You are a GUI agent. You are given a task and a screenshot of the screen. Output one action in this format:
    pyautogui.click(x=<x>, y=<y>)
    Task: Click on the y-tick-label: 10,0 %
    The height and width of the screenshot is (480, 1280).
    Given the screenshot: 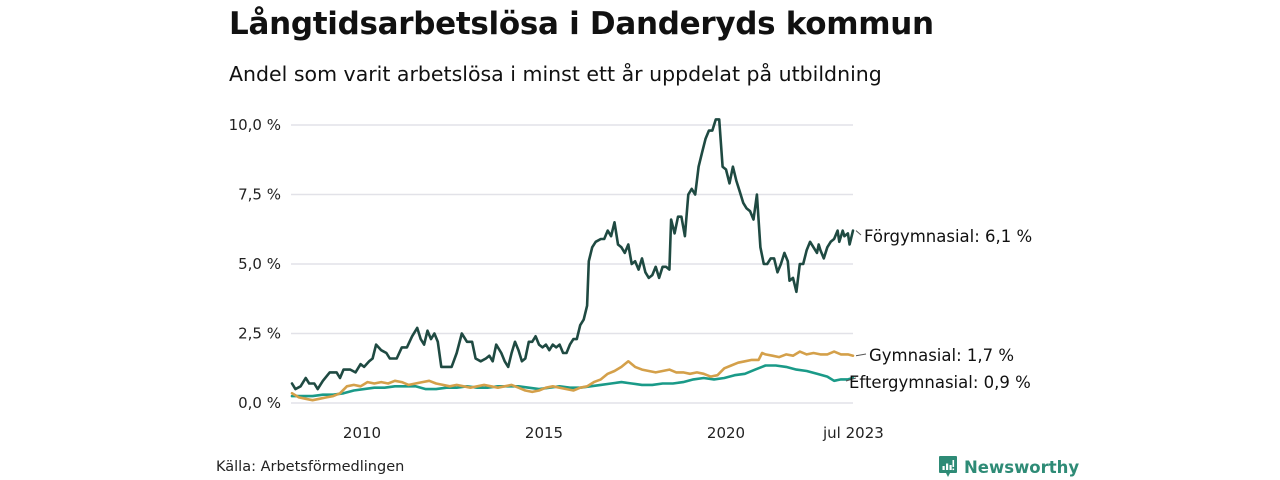 What is the action you would take?
    pyautogui.click(x=255, y=125)
    